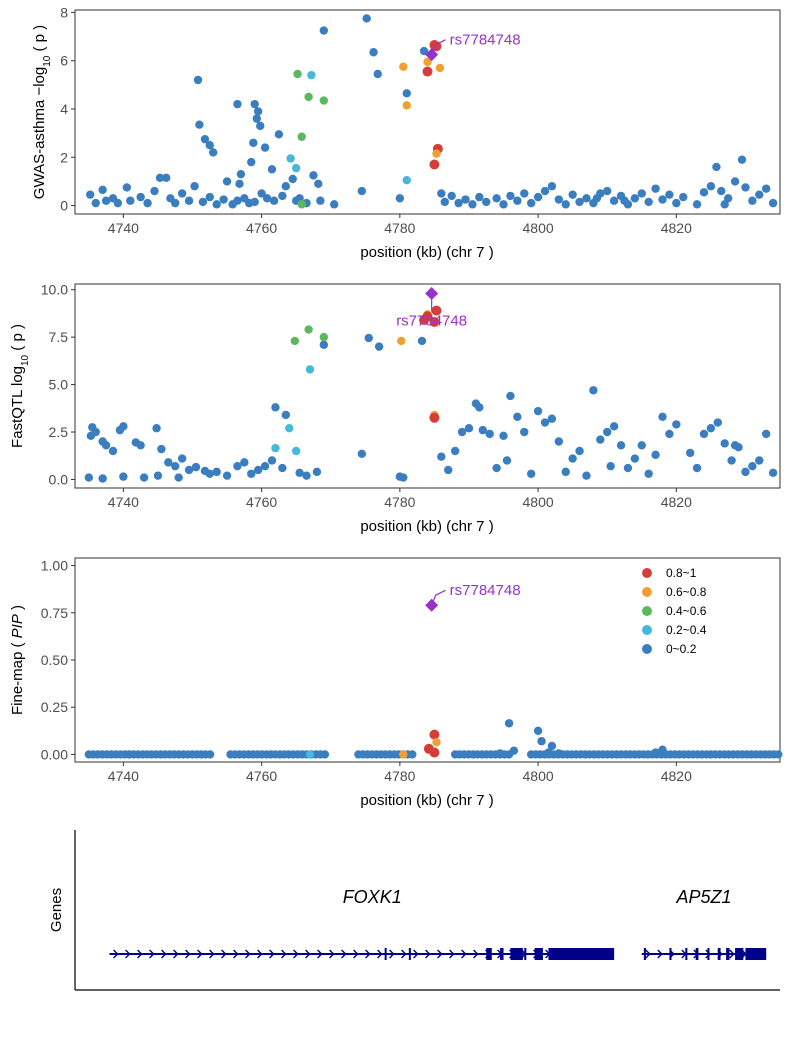 The height and width of the screenshot is (1050, 800). Describe the element at coordinates (485, 590) in the screenshot. I see `lead-snp-label: rs7784748` at that location.